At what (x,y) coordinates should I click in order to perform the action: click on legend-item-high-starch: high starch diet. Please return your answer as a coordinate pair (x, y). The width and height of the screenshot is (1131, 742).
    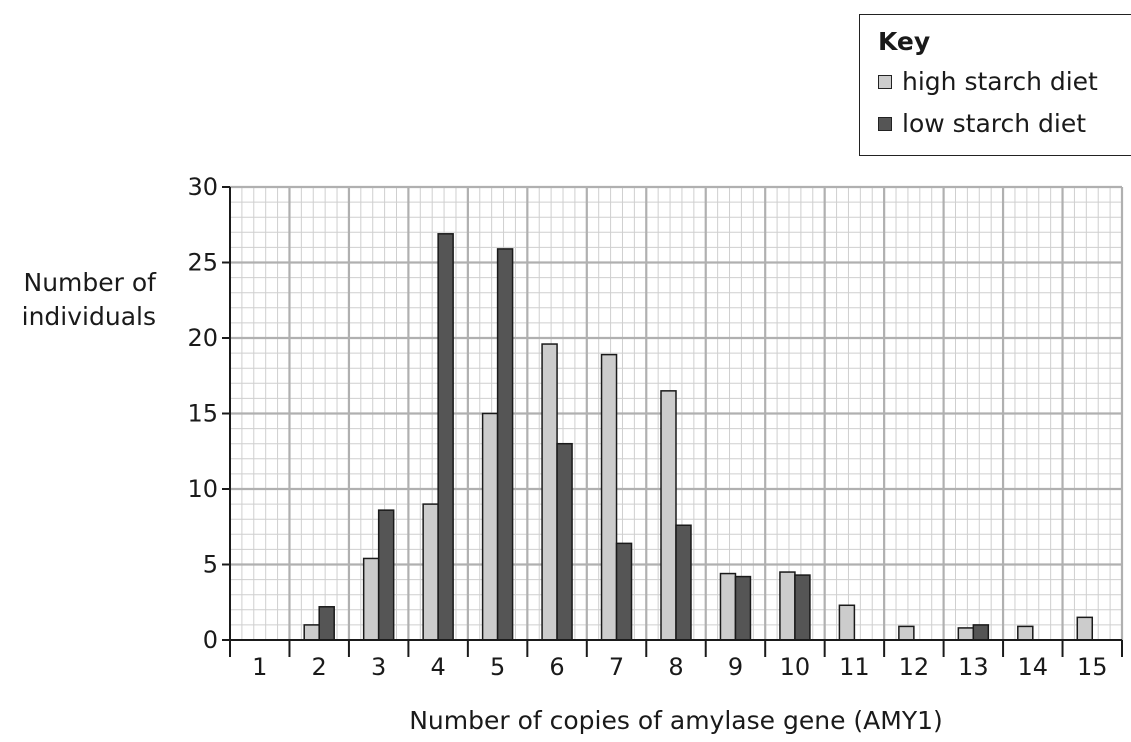
    Looking at the image, I should click on (988, 81).